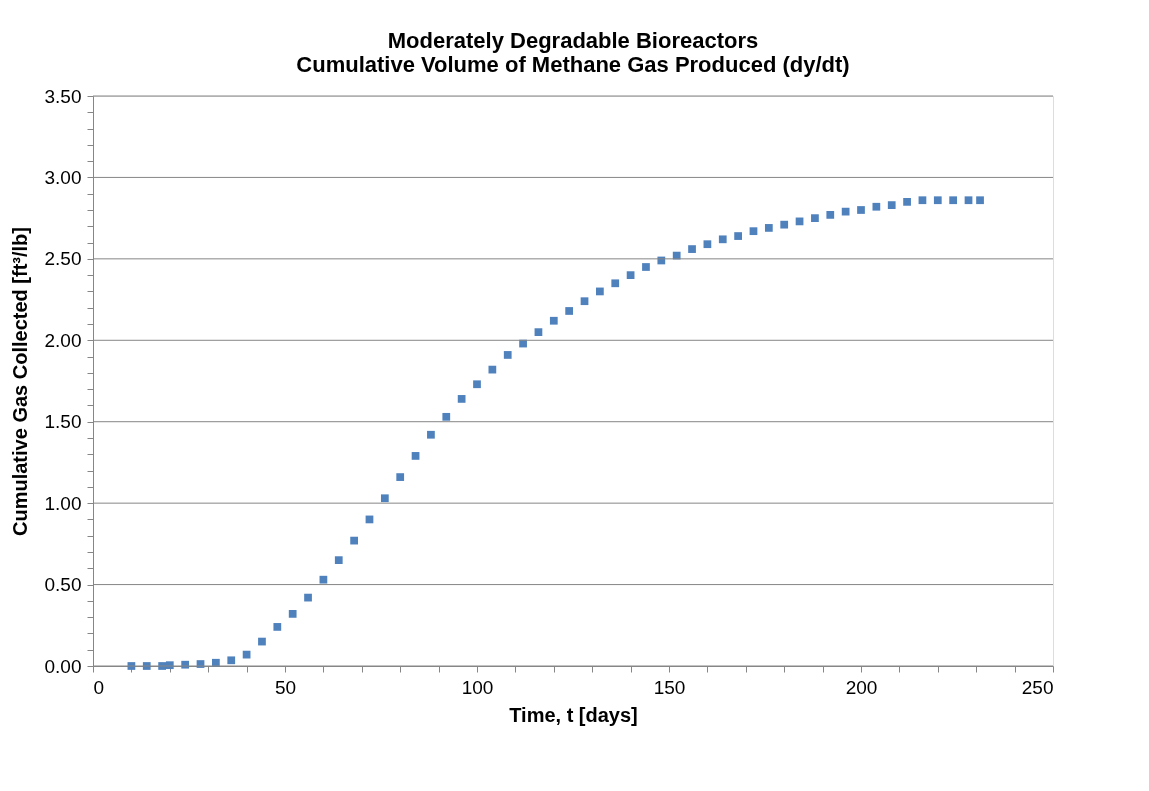 The width and height of the screenshot is (1149, 791). What do you see at coordinates (19, 381) in the screenshot?
I see `y-axis-title: Cumulative Gas Collected [ft³/lb]` at bounding box center [19, 381].